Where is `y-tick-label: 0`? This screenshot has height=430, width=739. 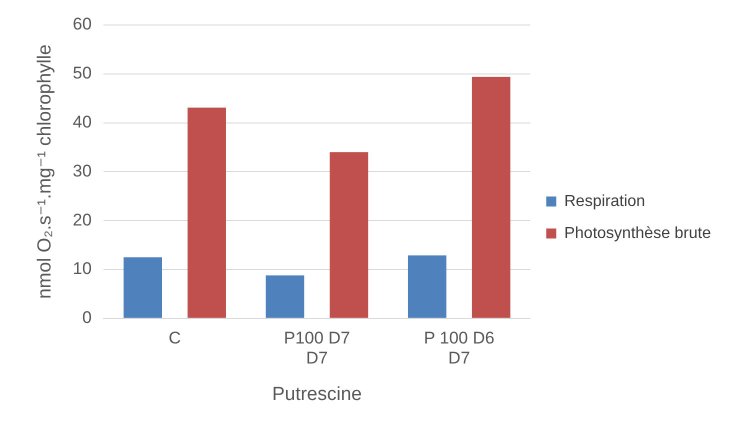
y-tick-label: 0 is located at coordinates (87, 318).